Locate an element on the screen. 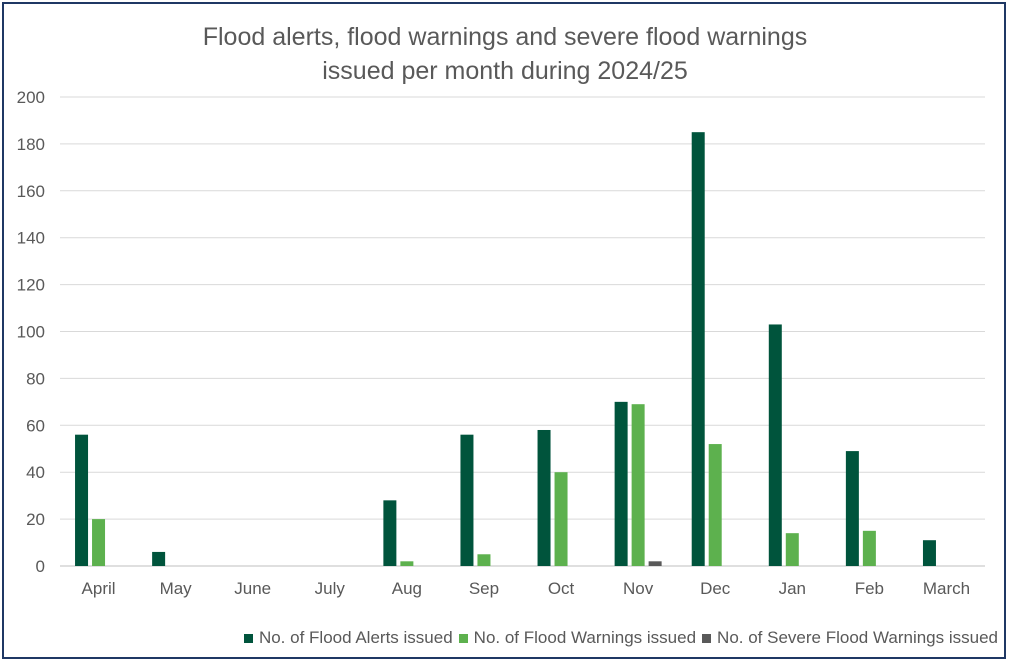 The image size is (1010, 663). y-tick-label: 0 is located at coordinates (40, 566).